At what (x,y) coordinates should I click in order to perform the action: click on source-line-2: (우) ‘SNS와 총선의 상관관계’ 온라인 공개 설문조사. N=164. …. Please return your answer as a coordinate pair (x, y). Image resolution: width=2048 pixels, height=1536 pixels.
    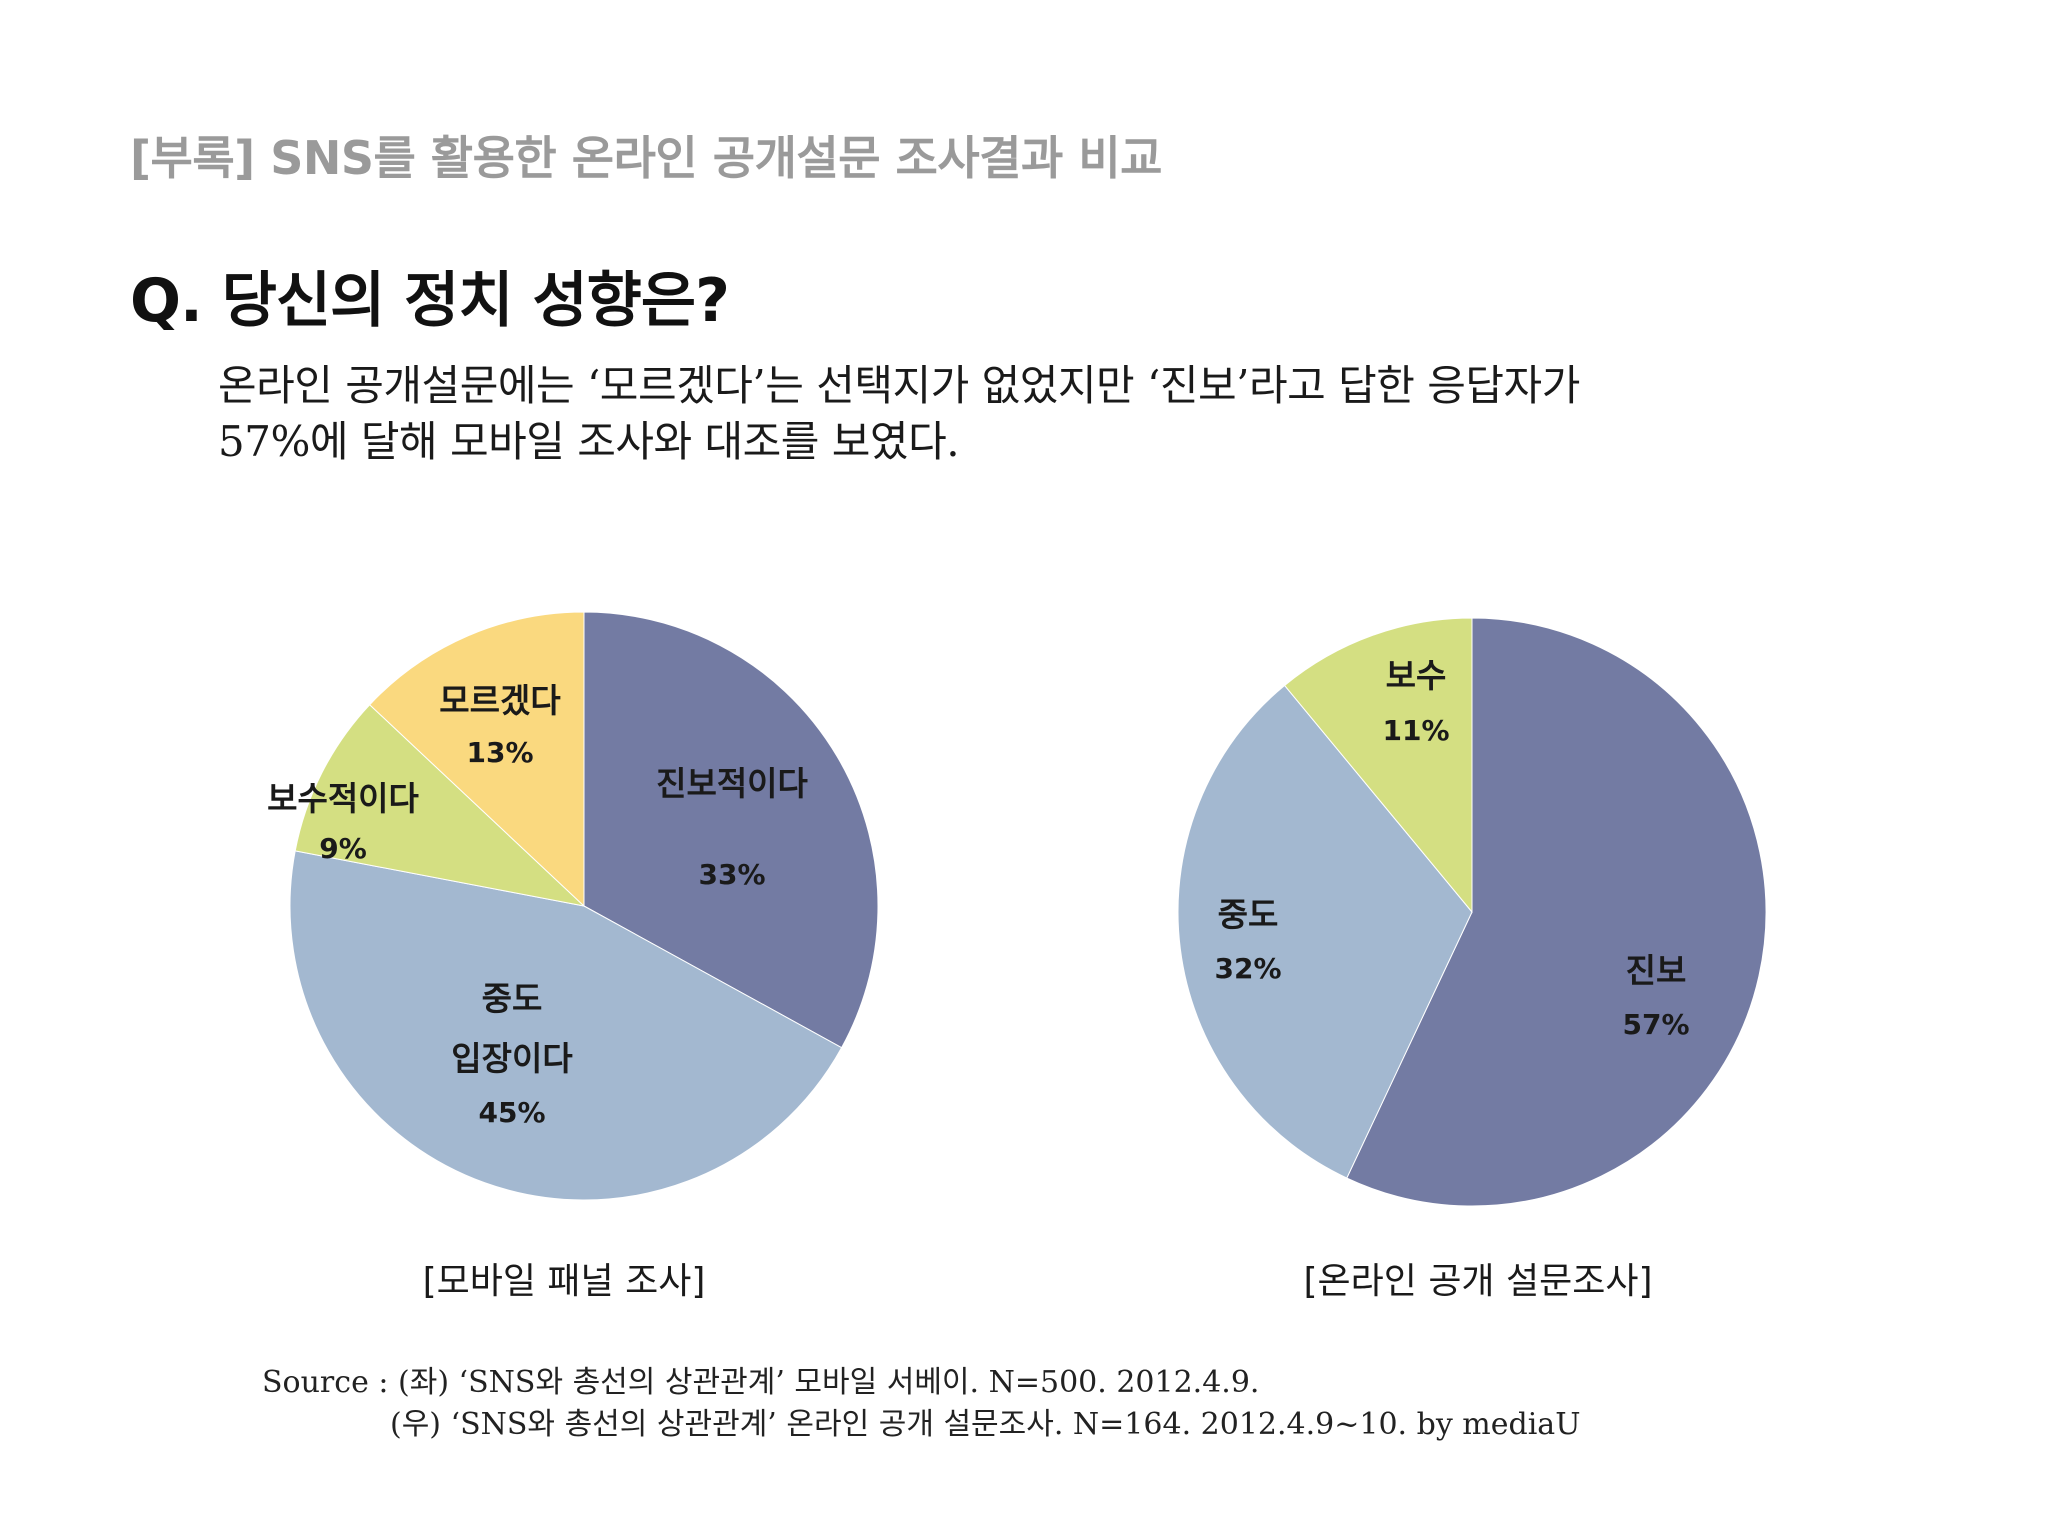
    Looking at the image, I should click on (985, 1424).